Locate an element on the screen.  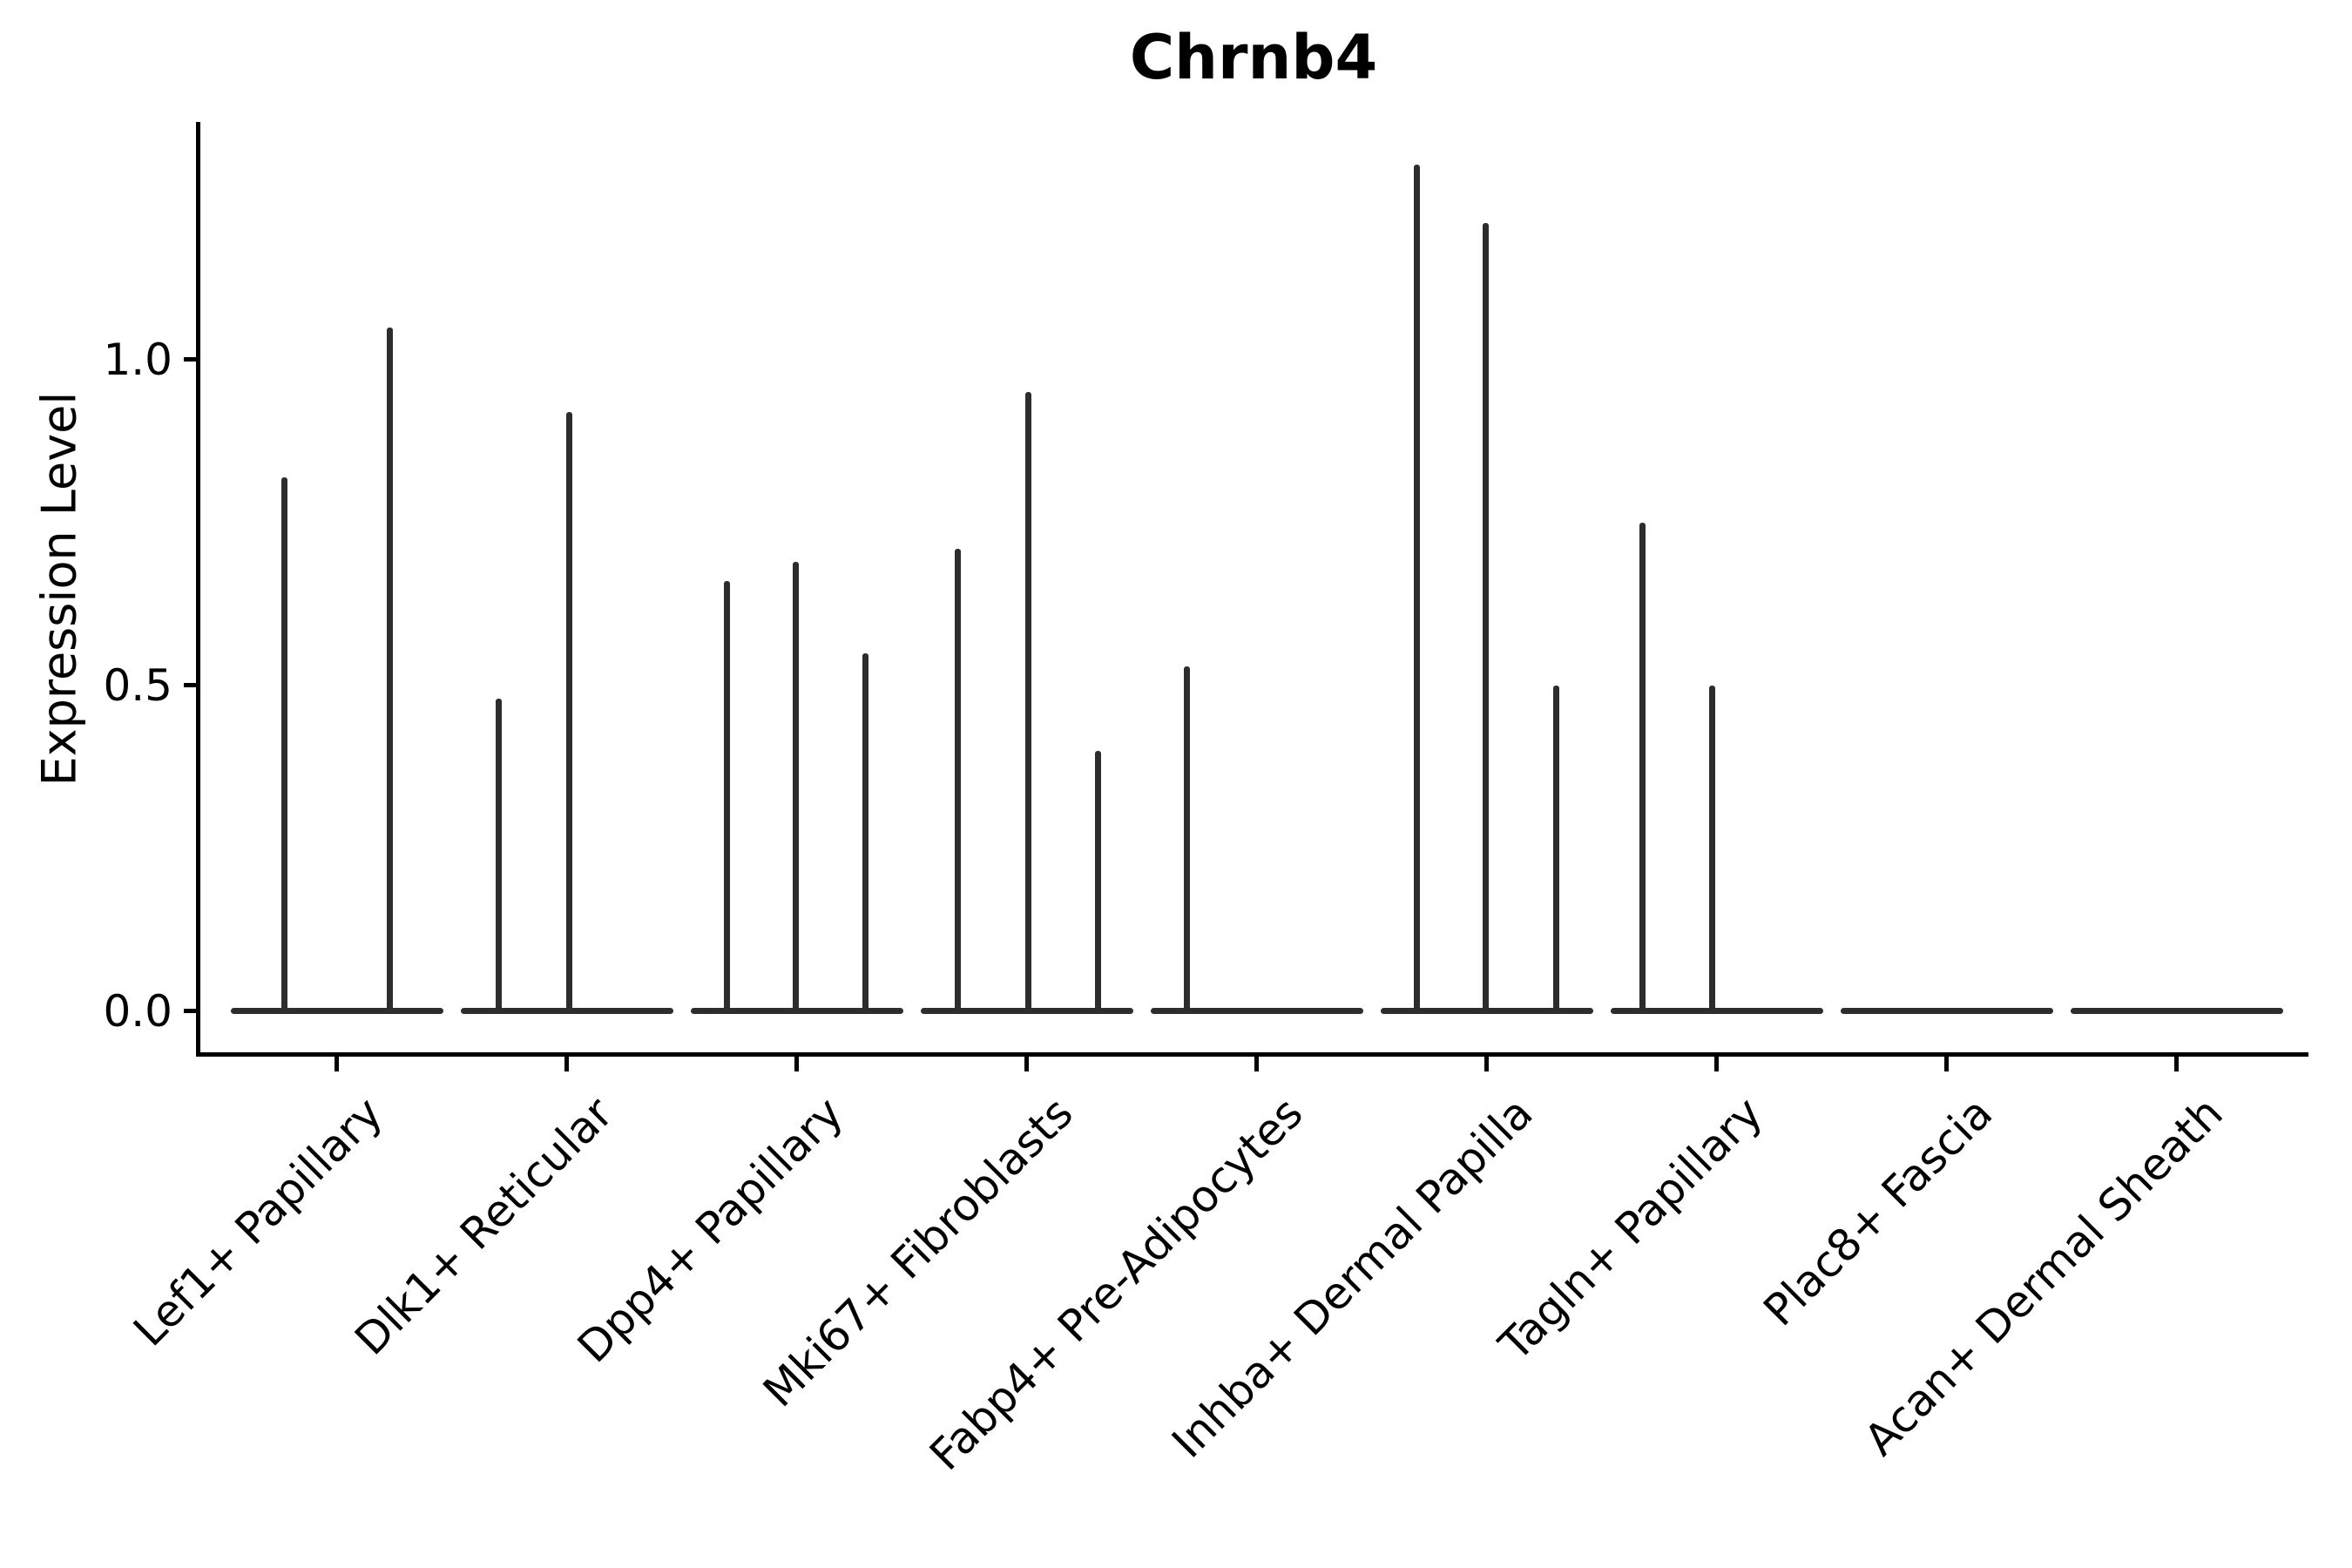
x-axis-spine is located at coordinates (1252, 1054).